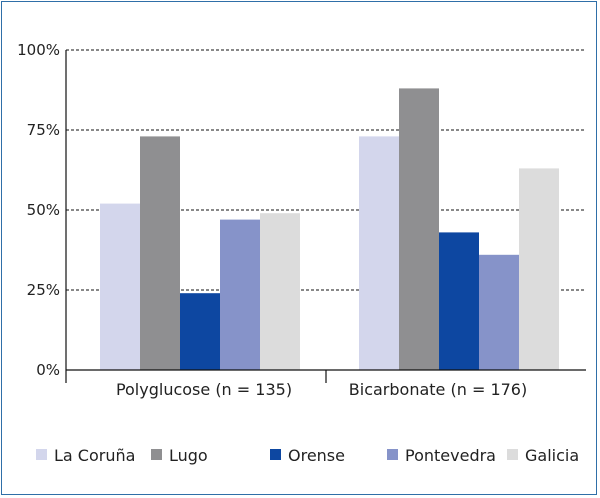 This screenshot has height=498, width=600. I want to click on legend: La Coruña Lugo Orense Pontevedra Galicia, so click(307, 455).